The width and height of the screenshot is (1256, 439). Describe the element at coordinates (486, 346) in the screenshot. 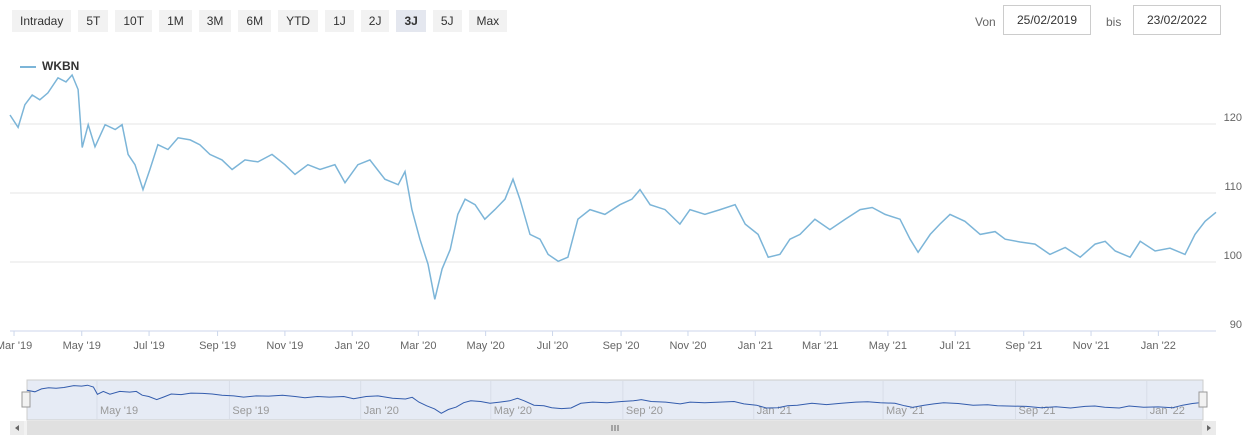

I see `x-tick-label: May '20` at that location.